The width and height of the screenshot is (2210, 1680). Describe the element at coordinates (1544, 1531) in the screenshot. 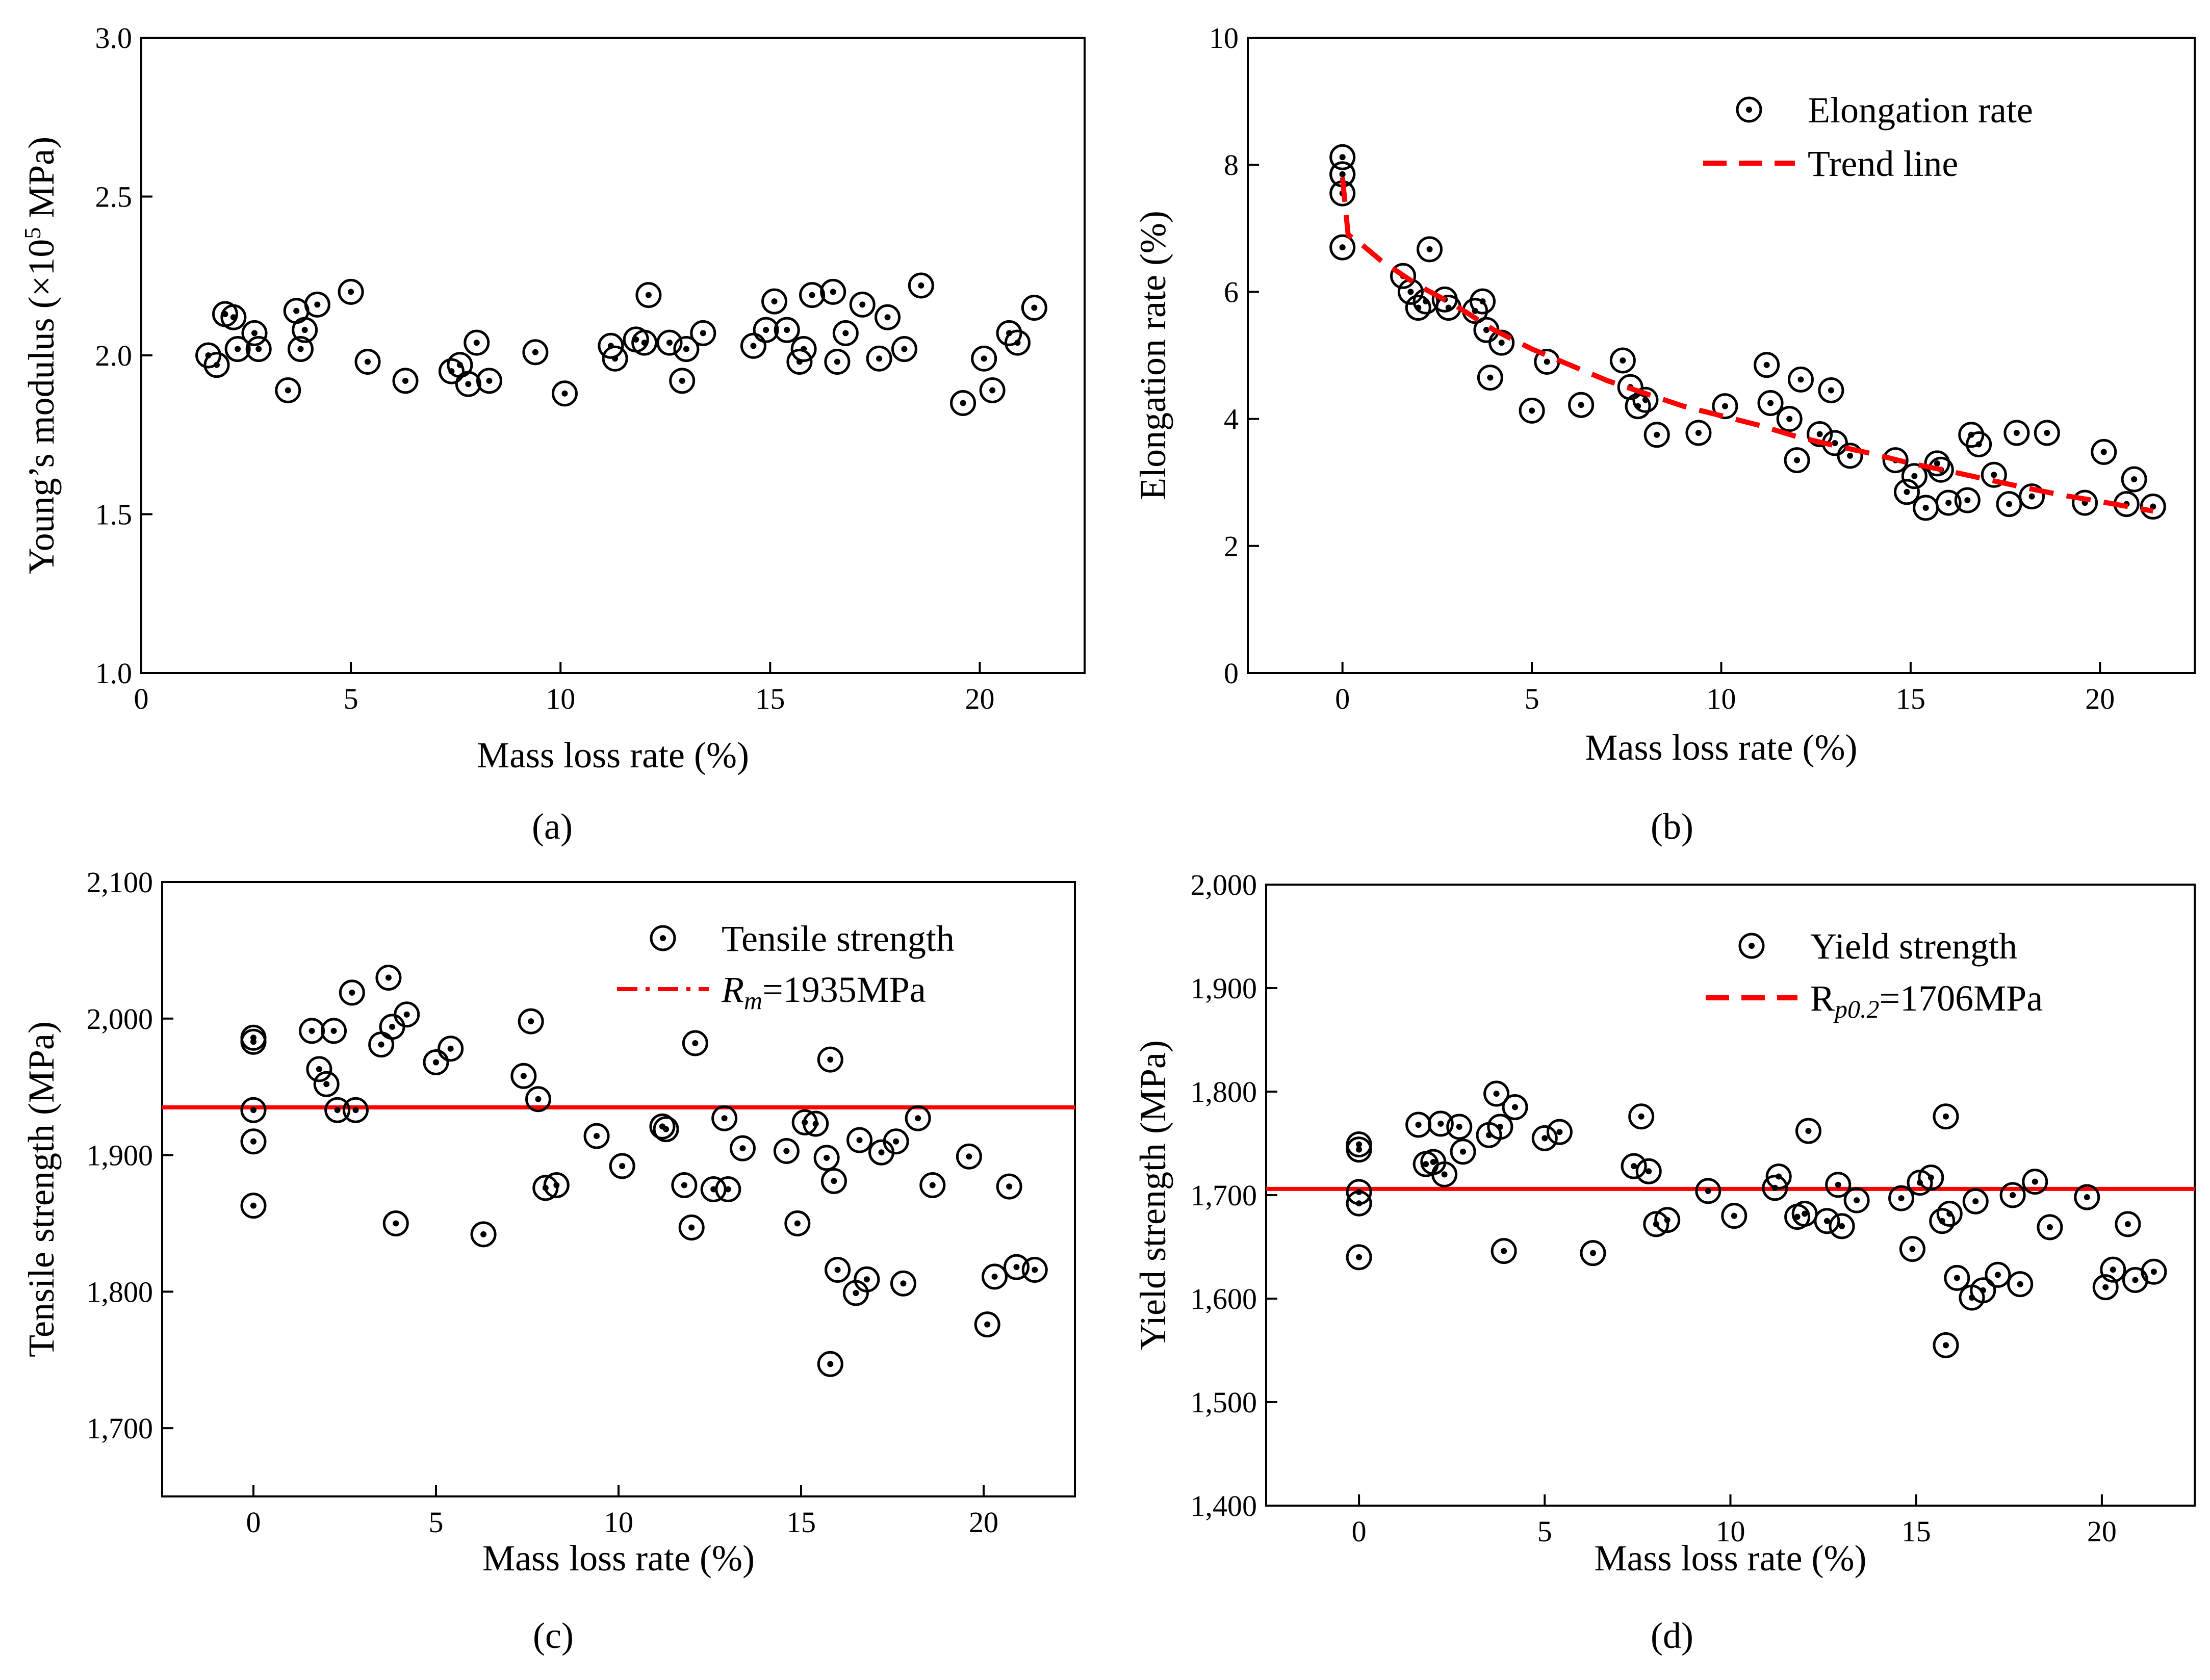

I see `x-tick-label: 5` at that location.